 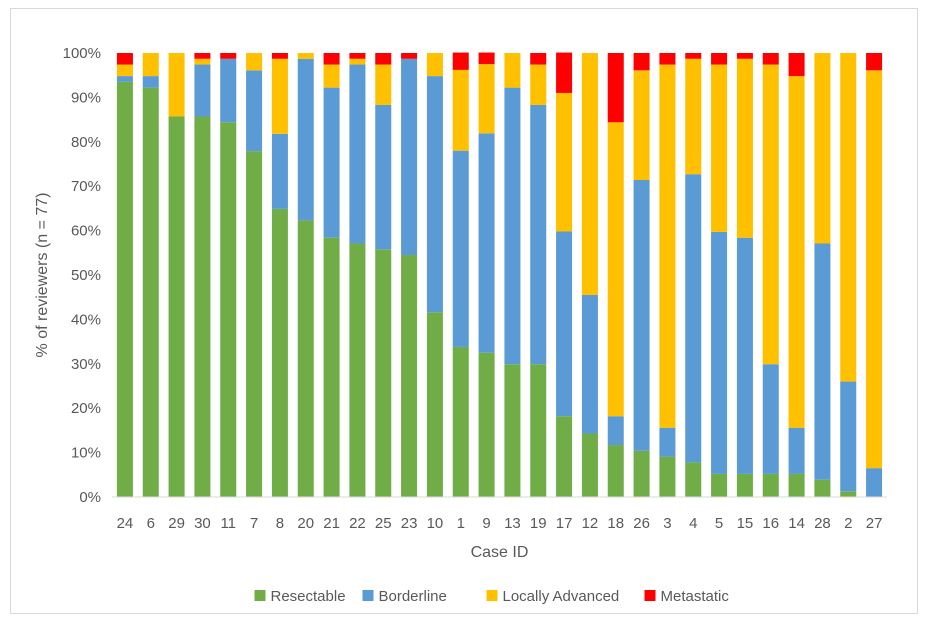 I want to click on y-tick-label: 10%, so click(x=86, y=453).